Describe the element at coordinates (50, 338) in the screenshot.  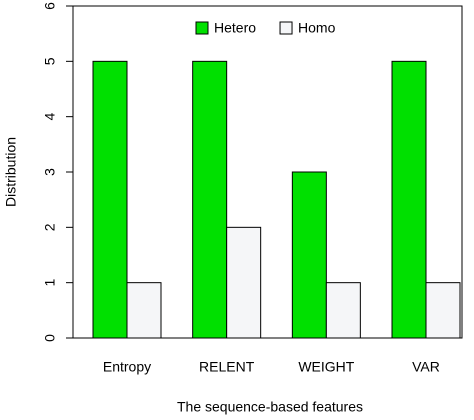
I see `y-tick-label: 0` at that location.